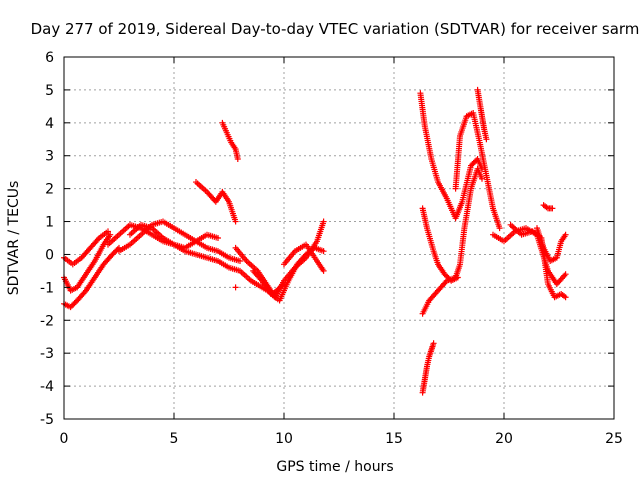  What do you see at coordinates (477, 170) in the screenshot?
I see `series-track-p` at bounding box center [477, 170].